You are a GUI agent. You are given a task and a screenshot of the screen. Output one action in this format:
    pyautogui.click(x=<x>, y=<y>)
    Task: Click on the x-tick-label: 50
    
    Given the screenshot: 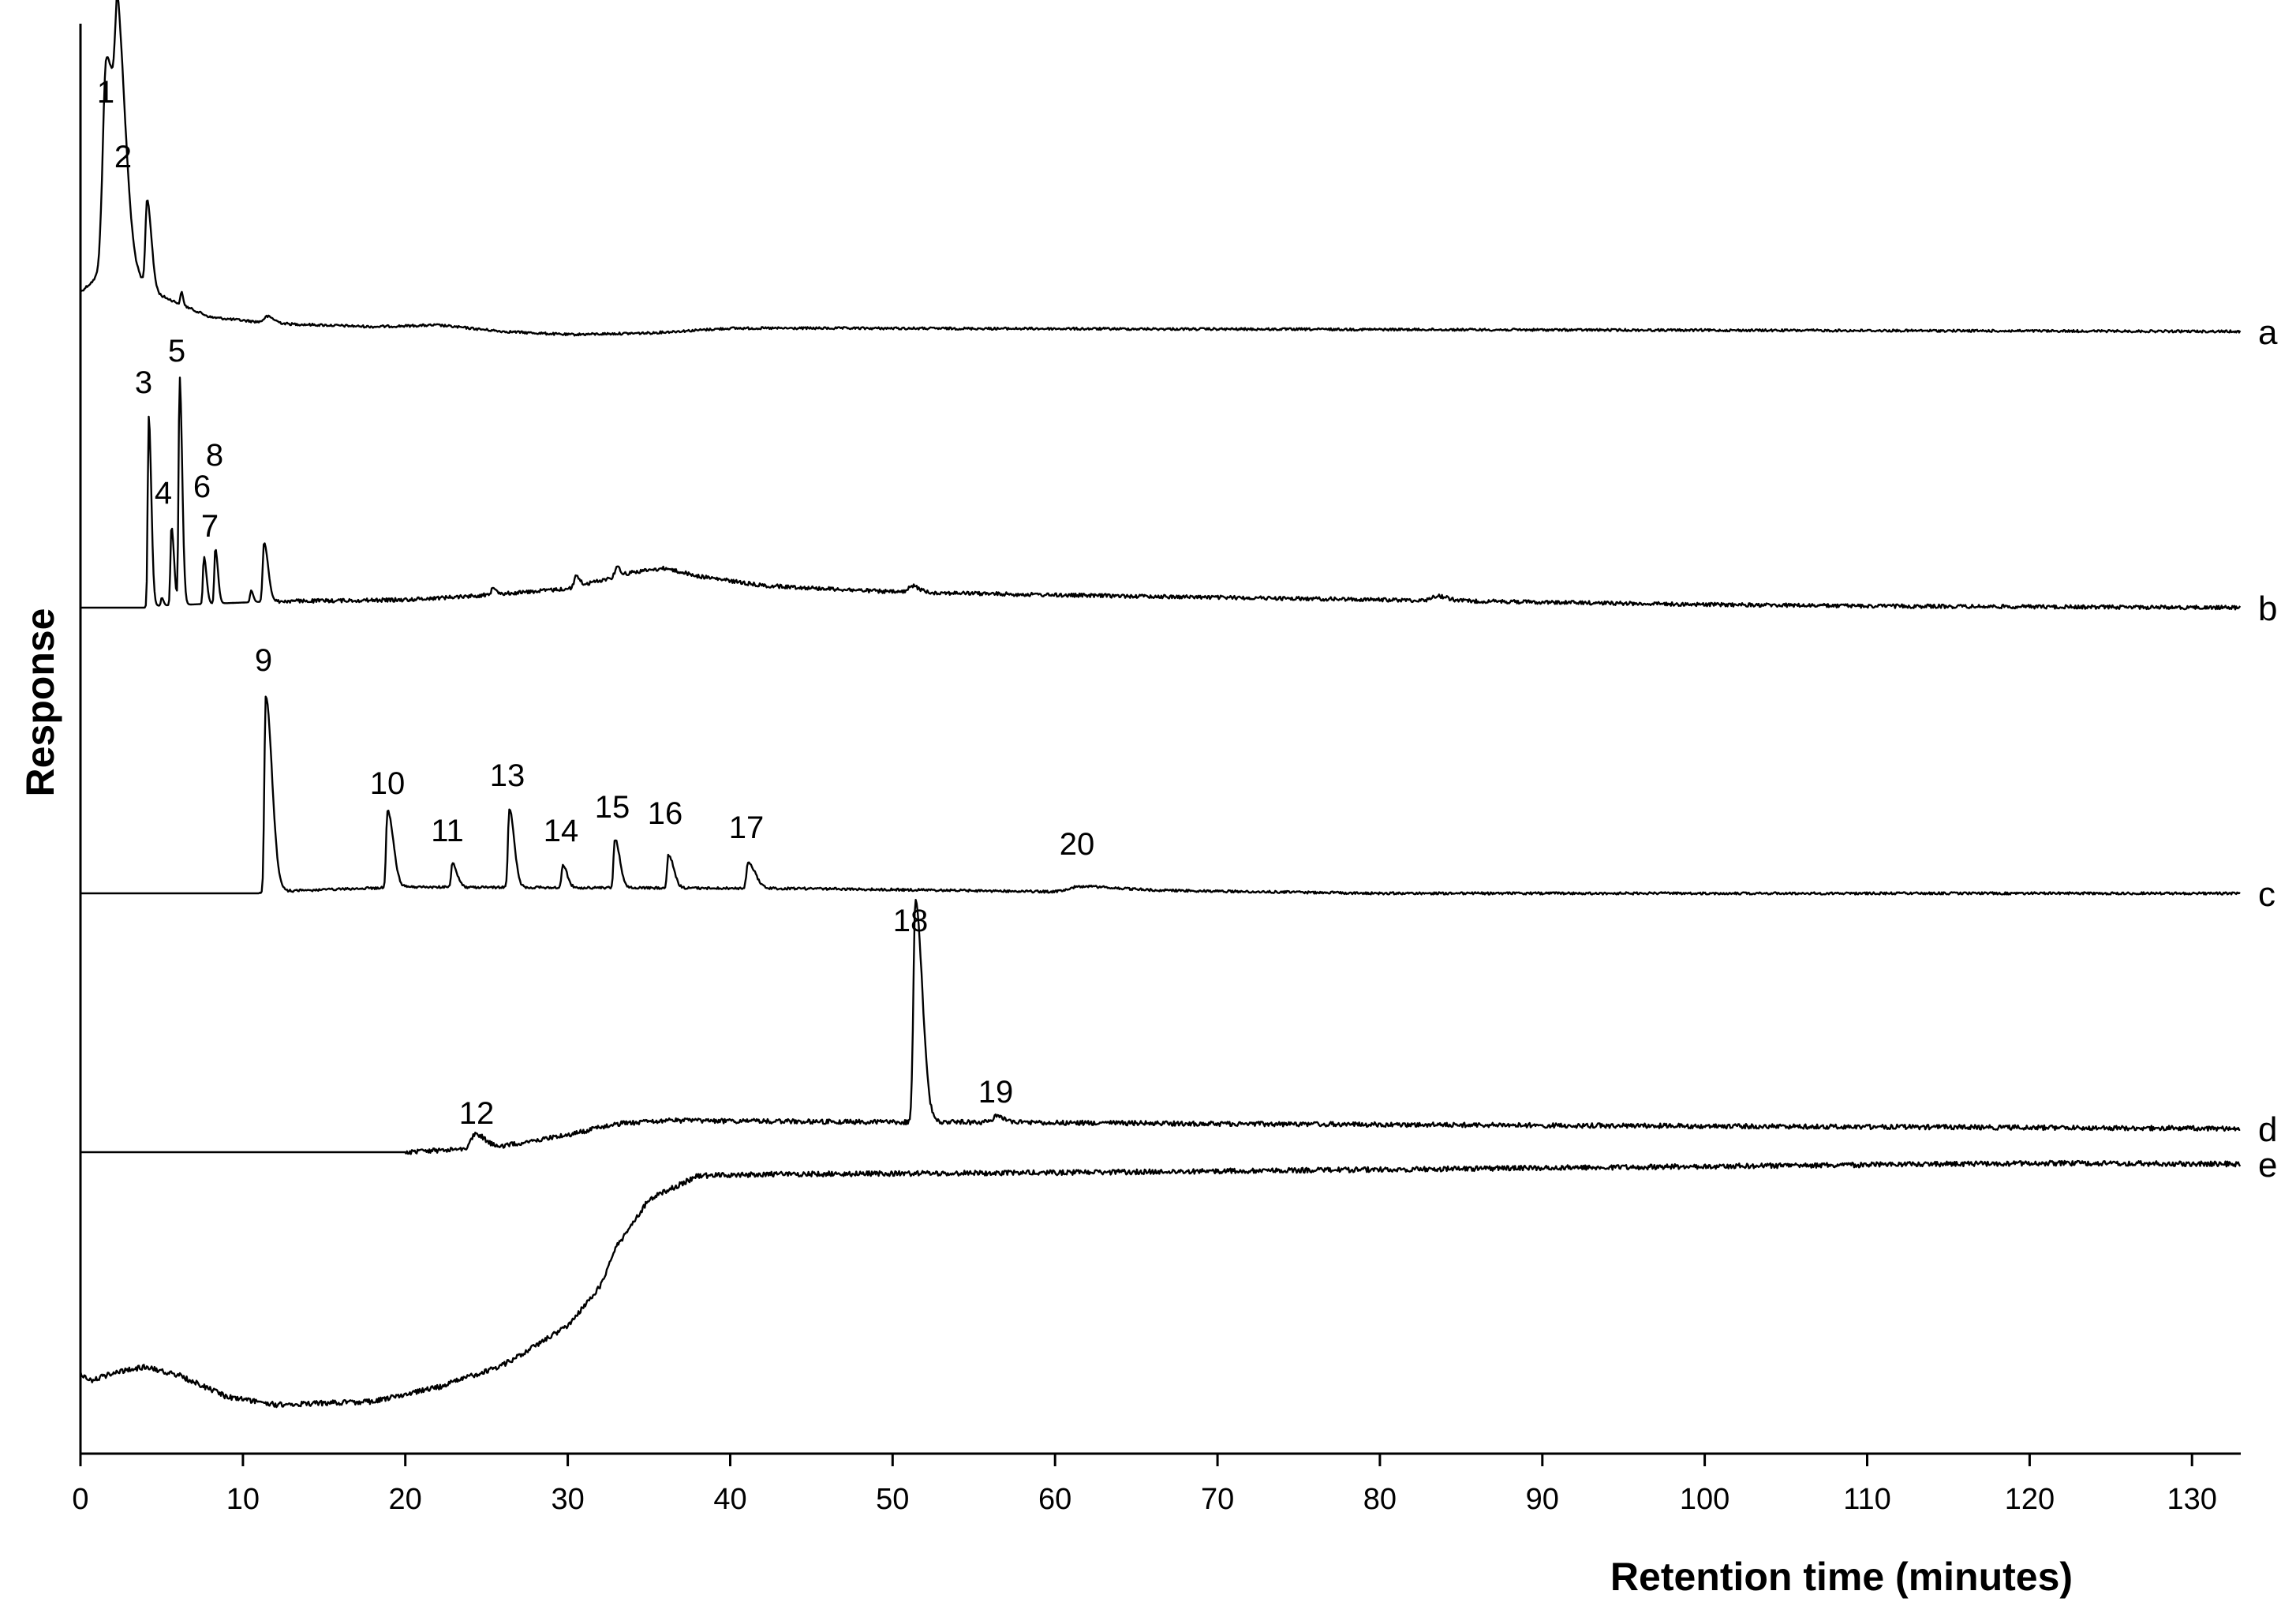 What is the action you would take?
    pyautogui.click(x=893, y=1499)
    